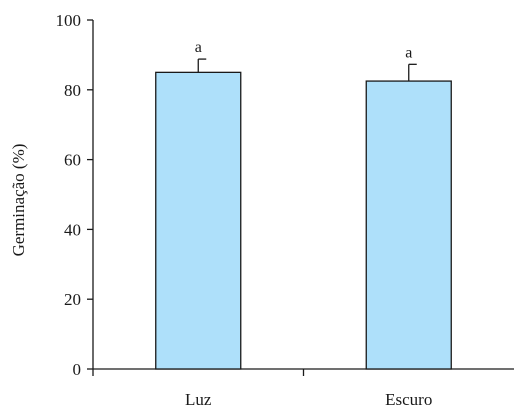  I want to click on y-tick-label-3: 60, so click(72, 160).